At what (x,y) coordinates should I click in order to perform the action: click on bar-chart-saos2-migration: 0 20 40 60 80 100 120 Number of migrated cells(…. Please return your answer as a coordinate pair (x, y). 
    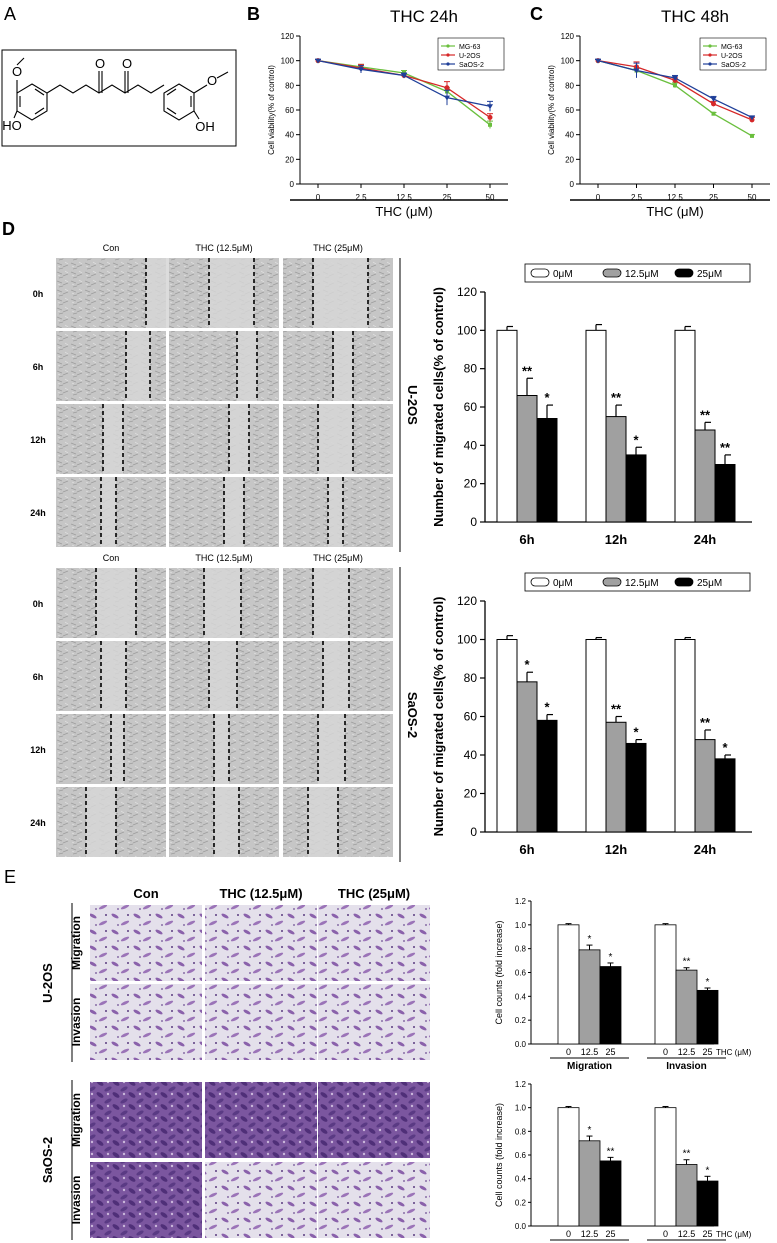
    Looking at the image, I should click on (591, 714).